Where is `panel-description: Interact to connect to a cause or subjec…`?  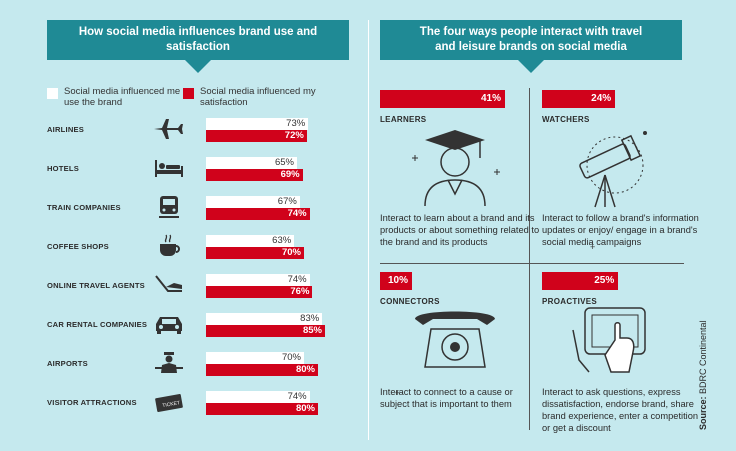 panel-description: Interact to connect to a cause or subjec… is located at coordinates (446, 398).